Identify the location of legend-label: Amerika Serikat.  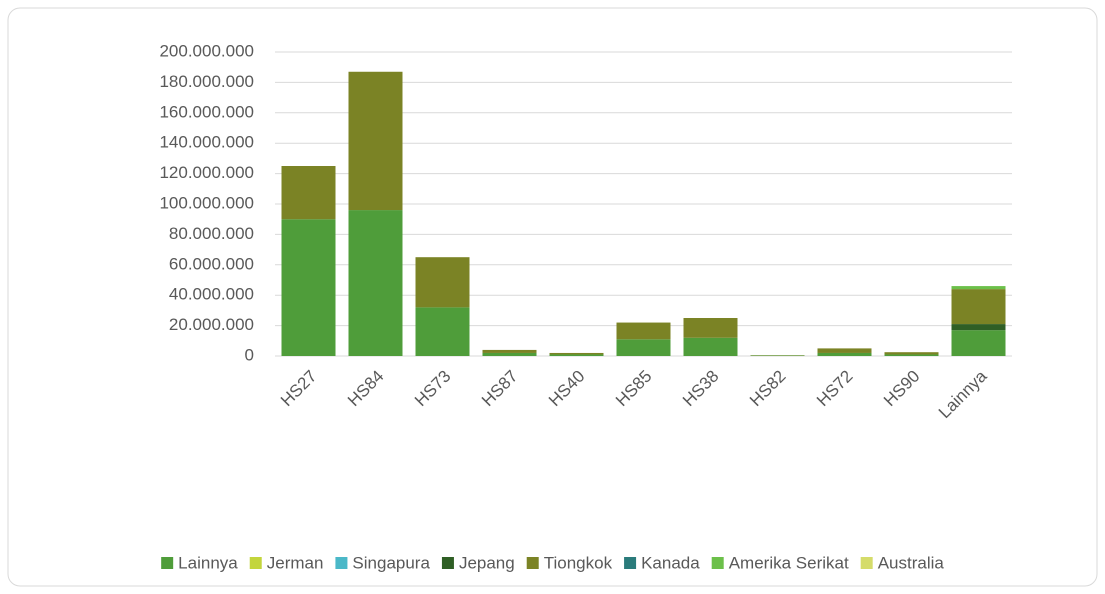
(789, 562).